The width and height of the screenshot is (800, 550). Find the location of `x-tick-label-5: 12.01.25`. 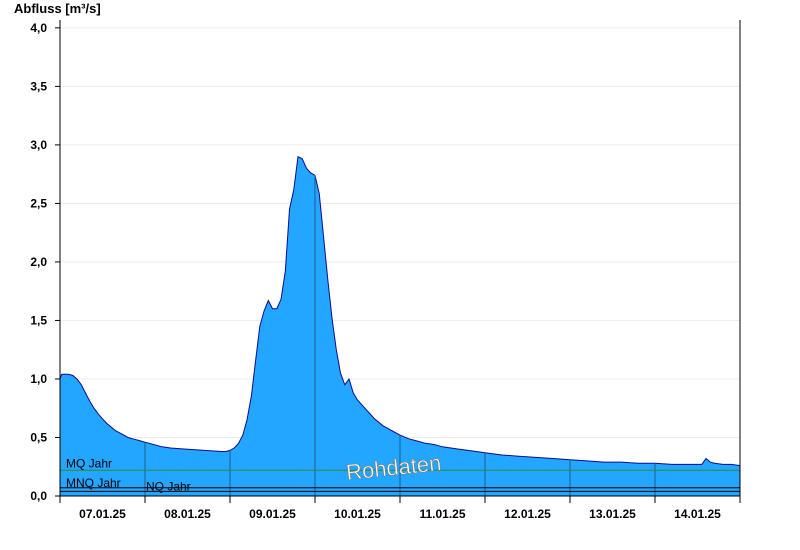

x-tick-label-5: 12.01.25 is located at coordinates (527, 514).